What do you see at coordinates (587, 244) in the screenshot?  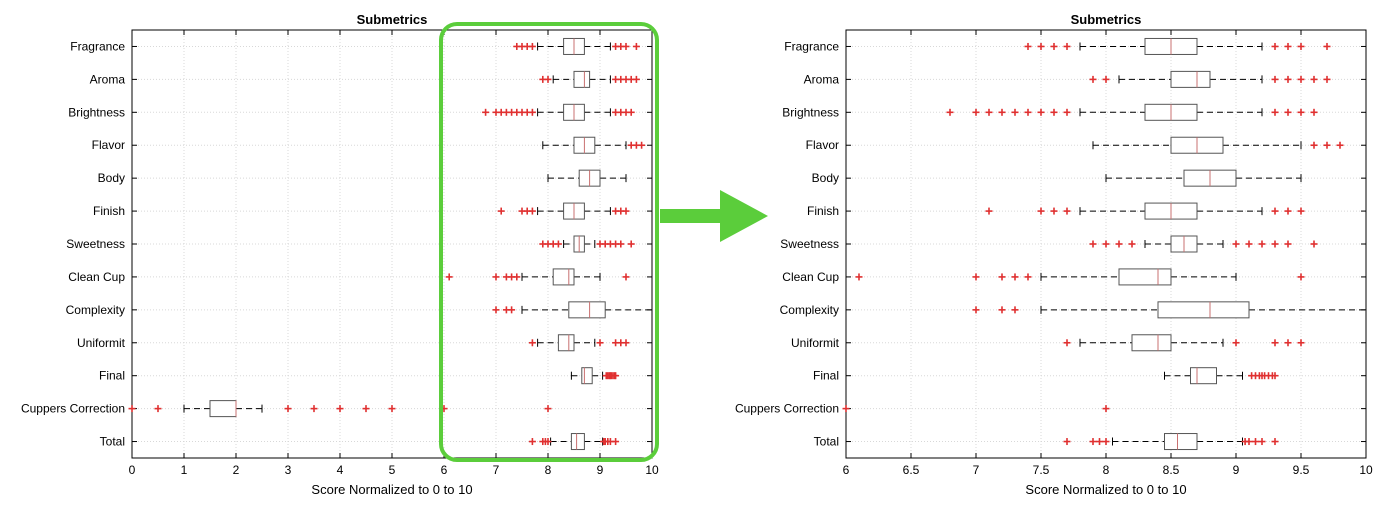 I see `chart-0-box-sweetness` at bounding box center [587, 244].